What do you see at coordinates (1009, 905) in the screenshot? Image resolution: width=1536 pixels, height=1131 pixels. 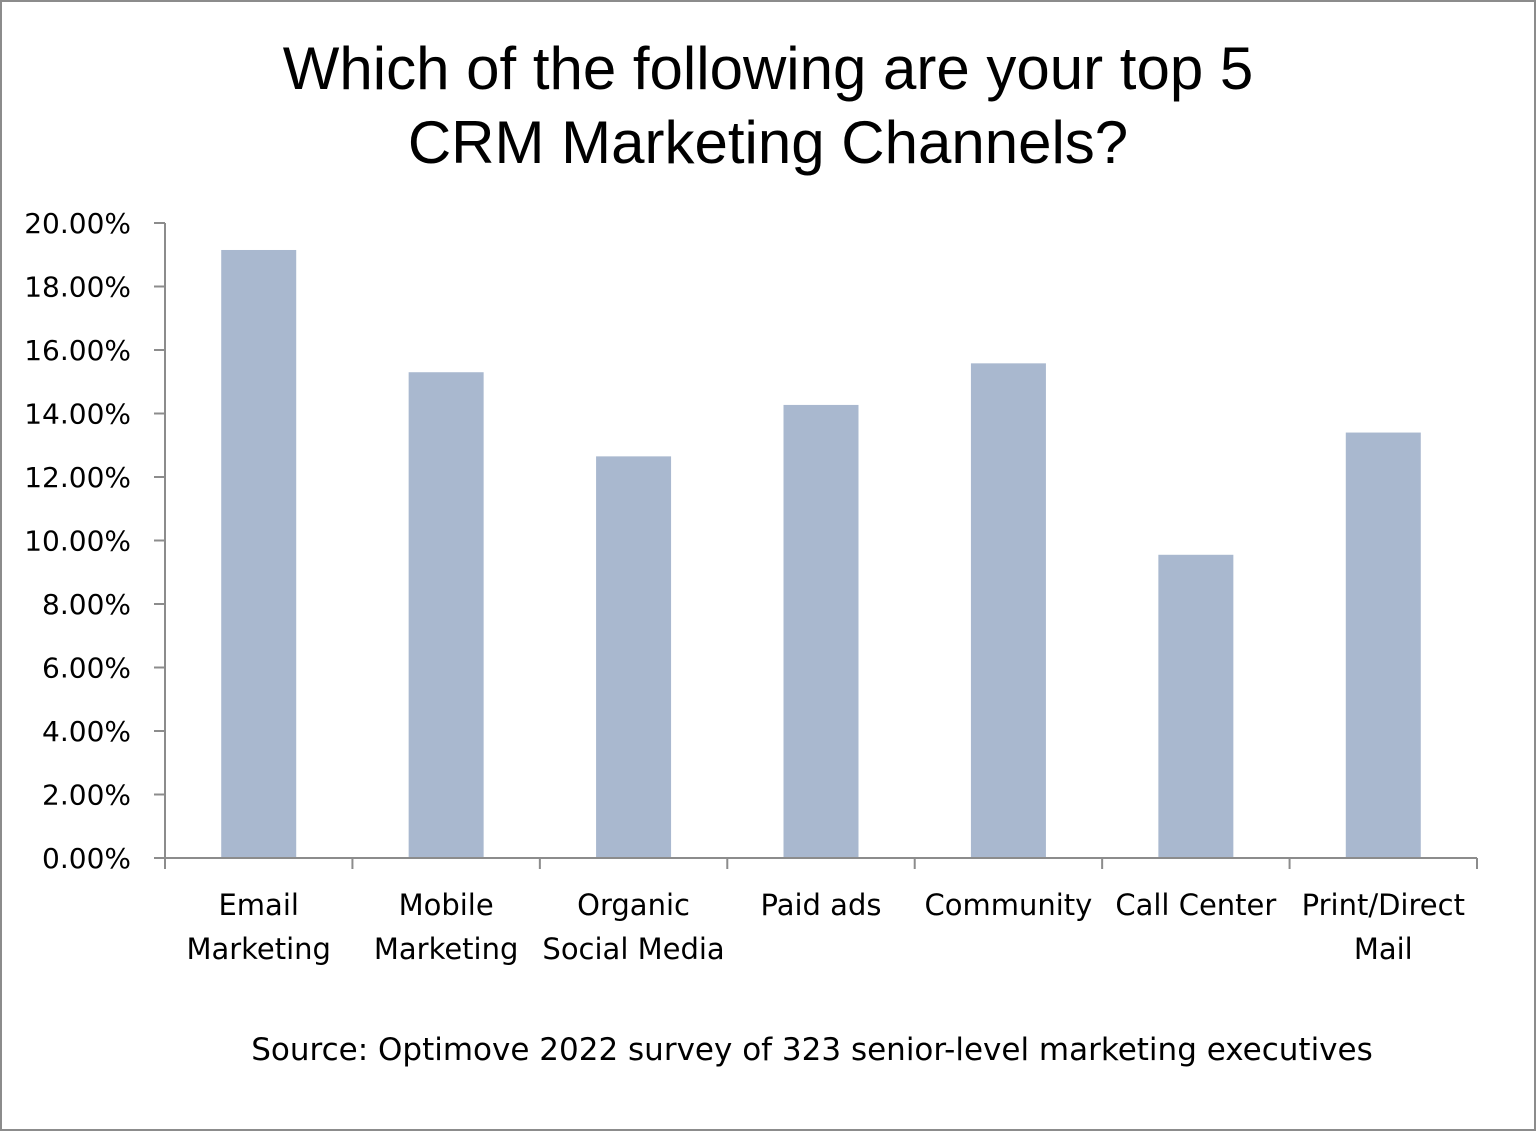 I see `x-tick-label: Community` at bounding box center [1009, 905].